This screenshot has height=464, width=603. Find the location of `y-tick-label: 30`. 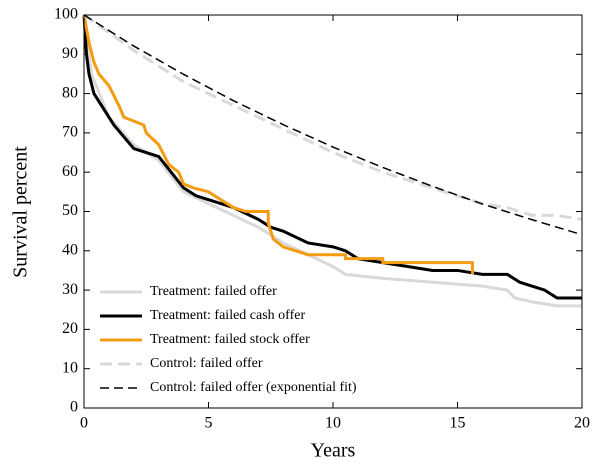

y-tick-label: 30 is located at coordinates (70, 289).